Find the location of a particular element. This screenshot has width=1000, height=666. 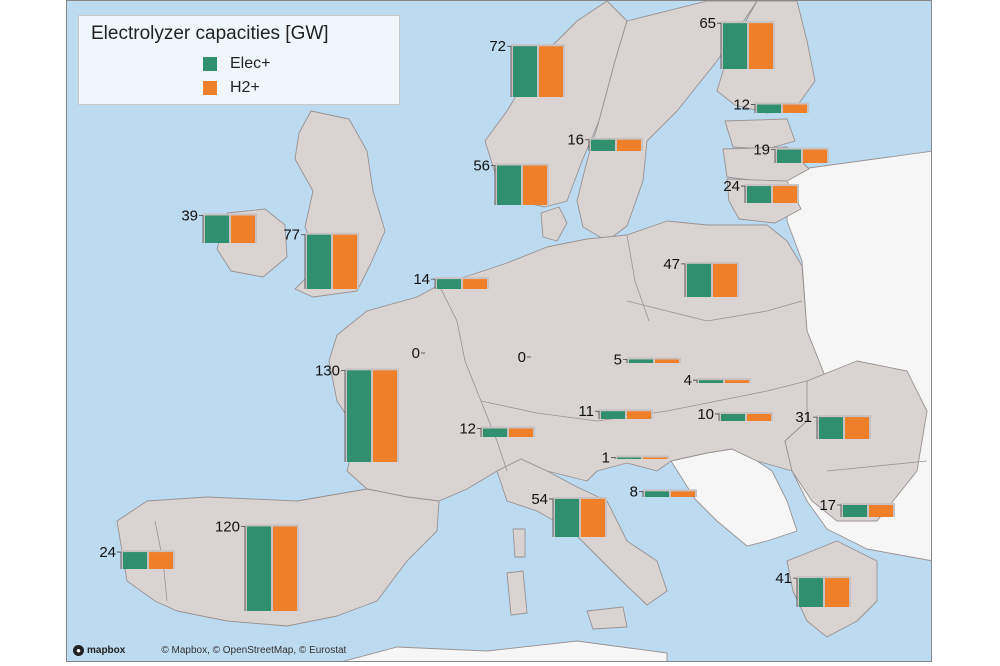

bar-elec-slovenia is located at coordinates (629, 458).